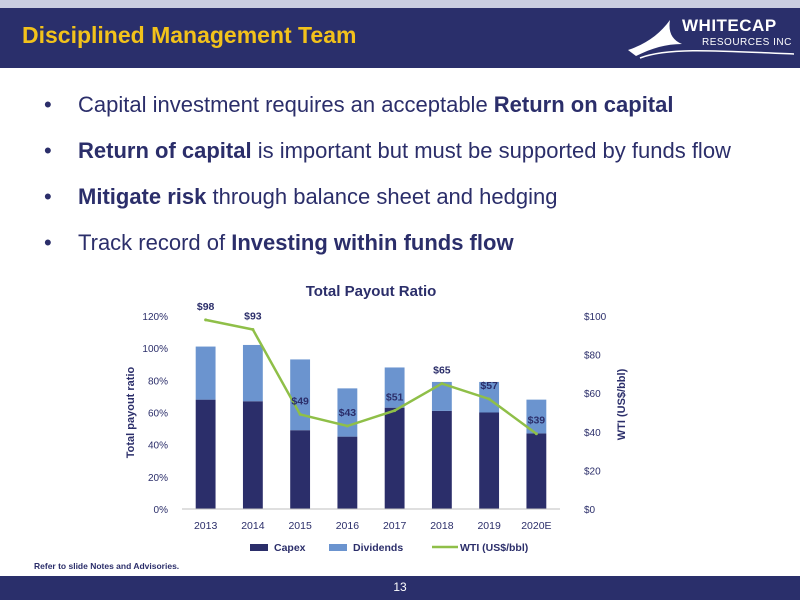  I want to click on y2-tick-label: $40, so click(592, 433).